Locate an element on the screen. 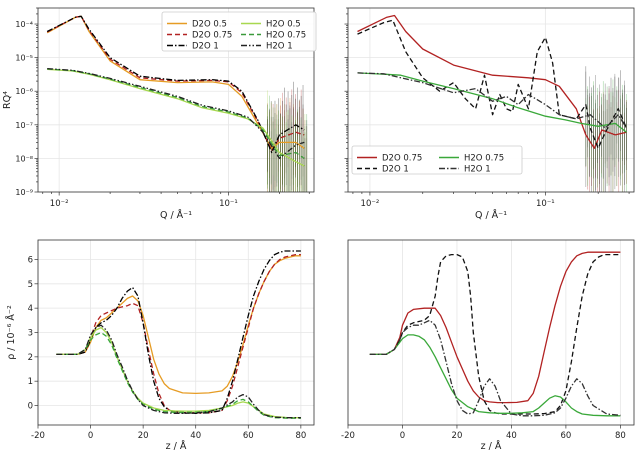 This screenshot has height=451, width=640. y-tick-label: 5 is located at coordinates (30, 285).